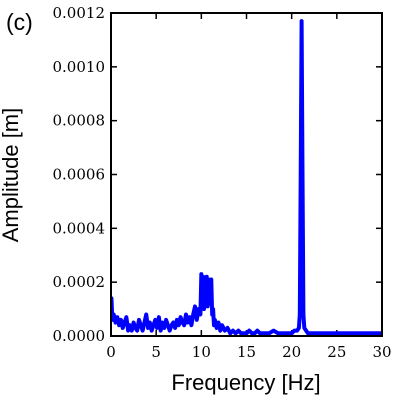 This screenshot has height=400, width=400. I want to click on x-tick-label: 10, so click(201, 352).